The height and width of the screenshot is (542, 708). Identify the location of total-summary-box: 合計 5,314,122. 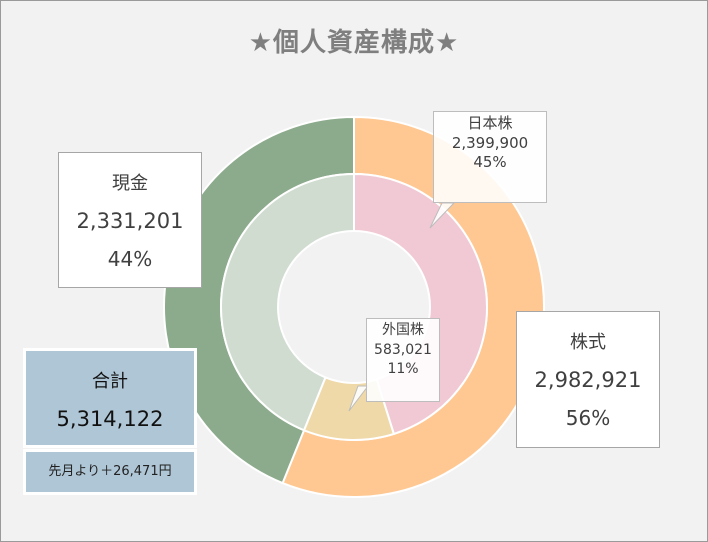
(110, 398).